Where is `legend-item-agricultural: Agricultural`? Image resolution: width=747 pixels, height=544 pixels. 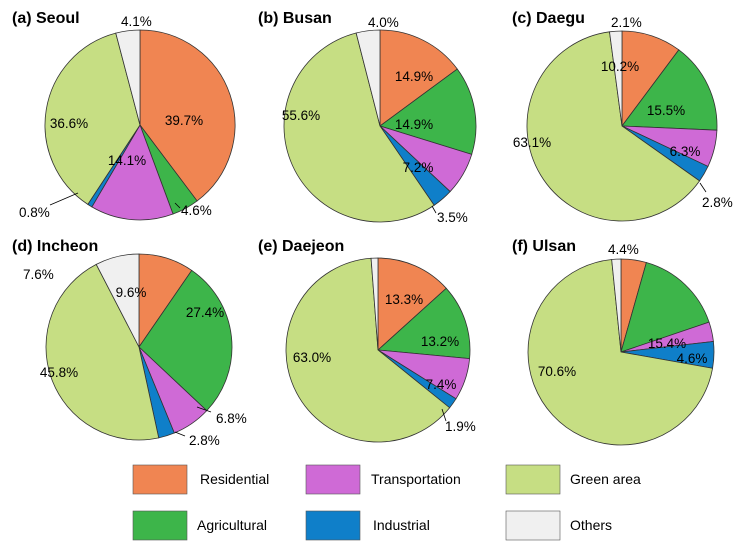
legend-item-agricultural: Agricultural is located at coordinates (199, 525).